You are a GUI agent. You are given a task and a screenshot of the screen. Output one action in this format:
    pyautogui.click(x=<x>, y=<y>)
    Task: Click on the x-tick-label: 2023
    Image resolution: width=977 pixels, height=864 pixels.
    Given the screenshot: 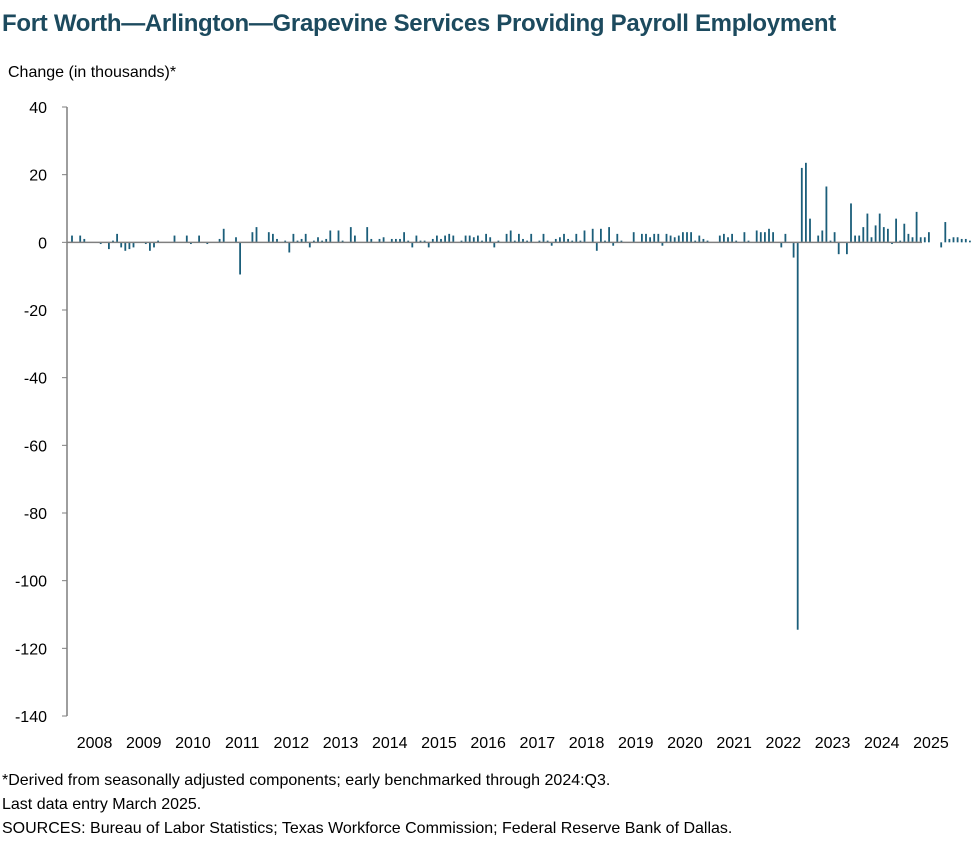 What is the action you would take?
    pyautogui.click(x=833, y=743)
    